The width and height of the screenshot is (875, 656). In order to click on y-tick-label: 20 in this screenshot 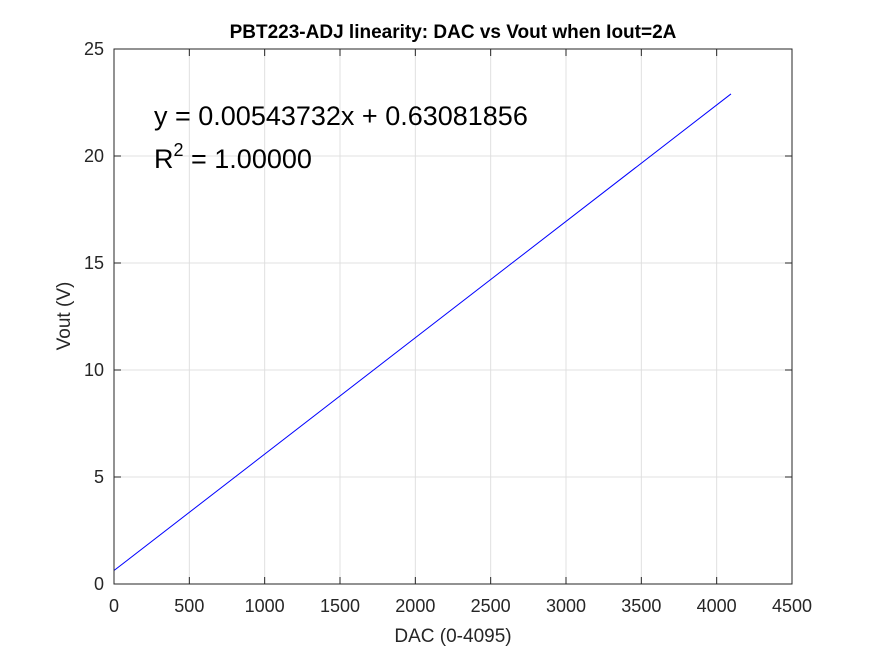, I will do `click(94, 156)`.